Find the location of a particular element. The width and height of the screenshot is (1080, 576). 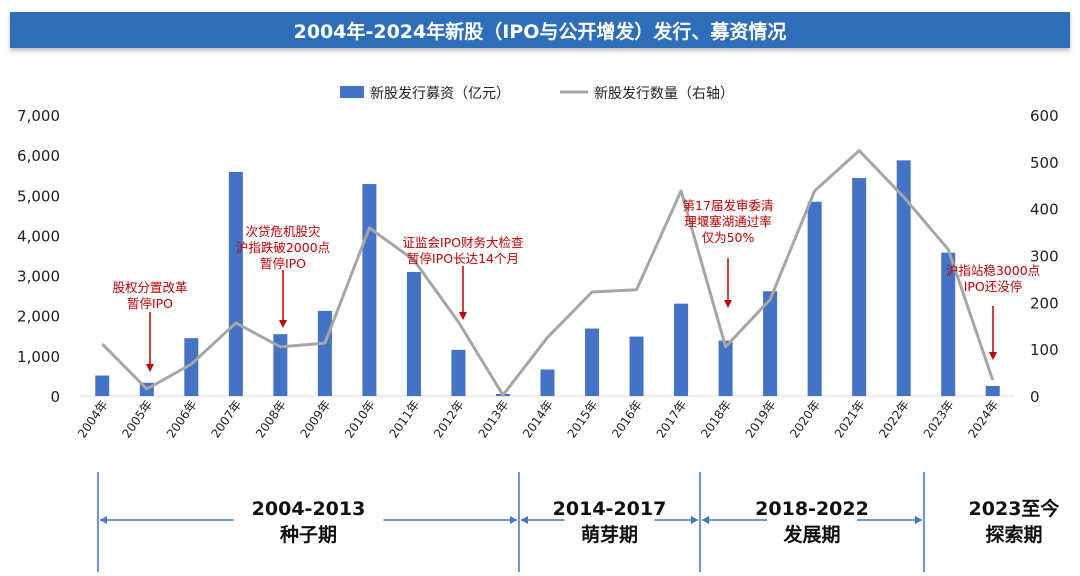

x-axis-tick: 2012年 is located at coordinates (449, 419).